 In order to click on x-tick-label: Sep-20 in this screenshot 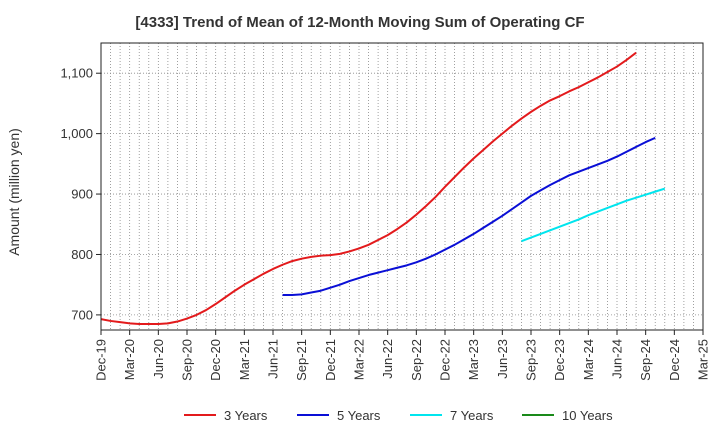, I will do `click(187, 360)`.